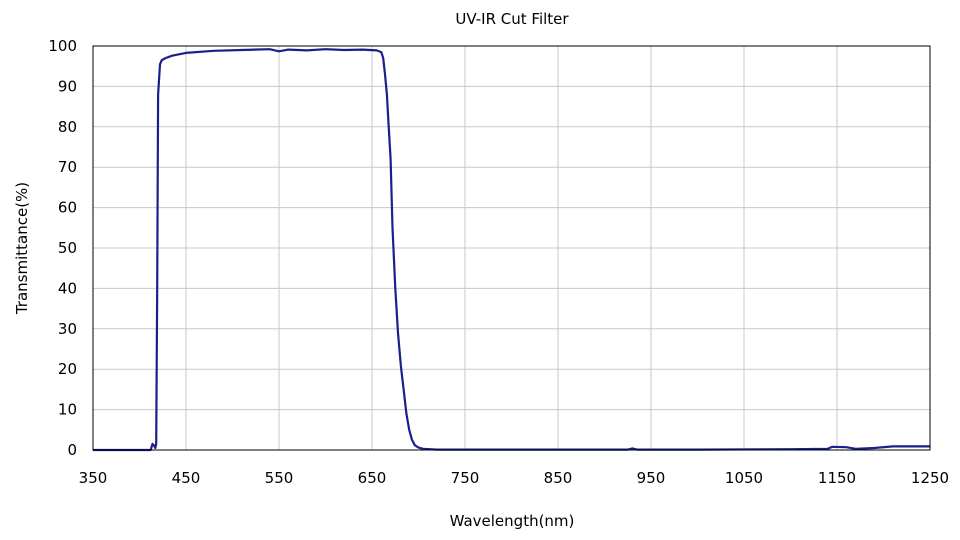 The width and height of the screenshot is (960, 540). I want to click on x-tick-label: 550, so click(279, 478).